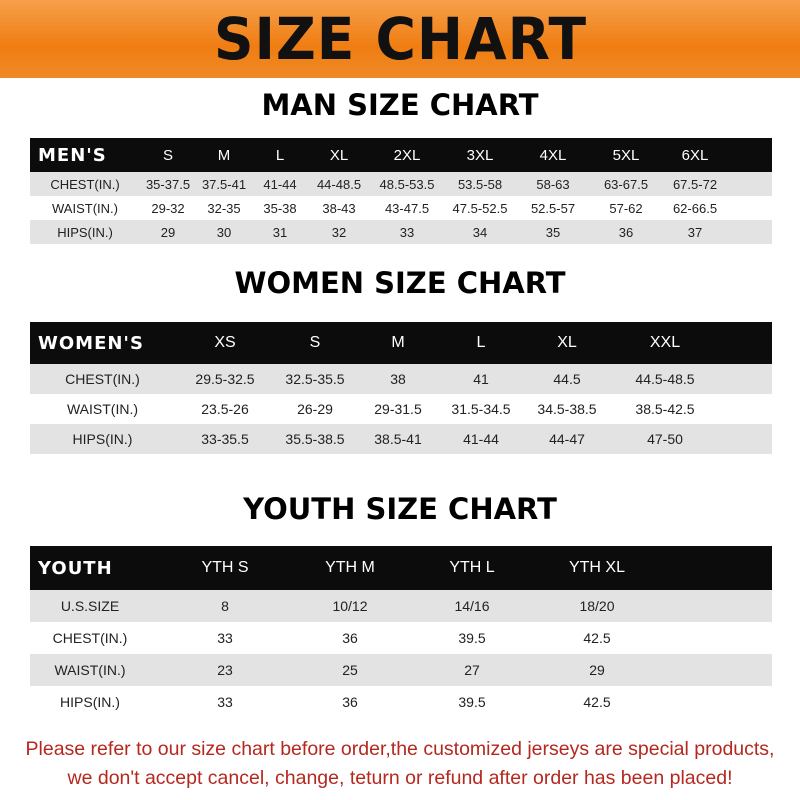 The width and height of the screenshot is (800, 800). Describe the element at coordinates (567, 409) in the screenshot. I see `table-cell: 34.5-38.5` at that location.